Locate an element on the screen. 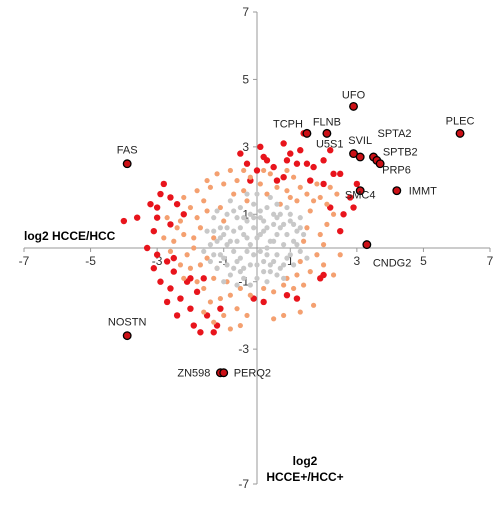  point-label: SPTB2 is located at coordinates (400, 152).